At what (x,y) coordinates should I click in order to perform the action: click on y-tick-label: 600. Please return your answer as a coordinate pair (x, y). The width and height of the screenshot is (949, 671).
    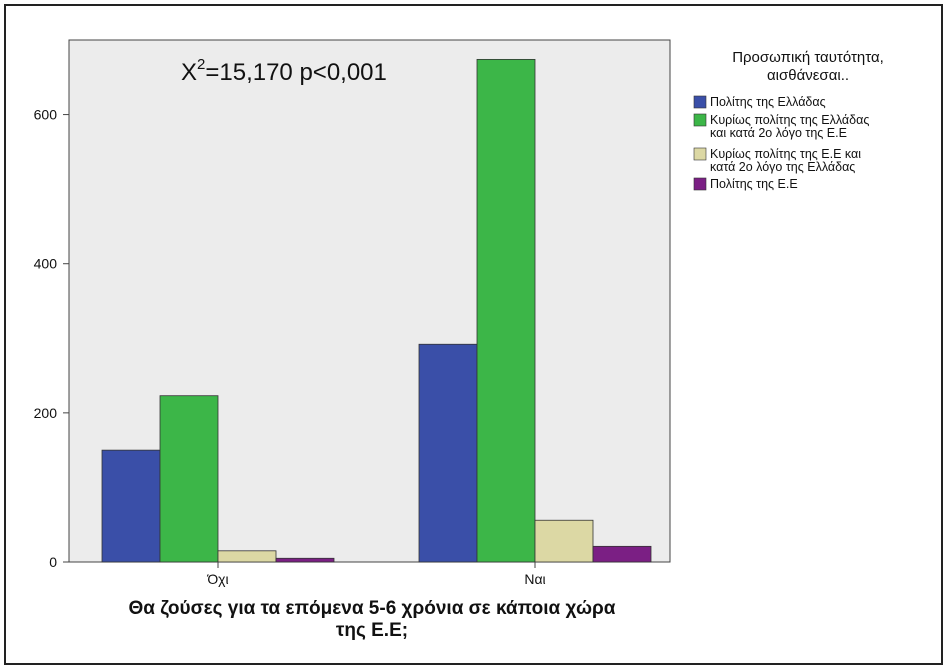
    Looking at the image, I should click on (46, 115).